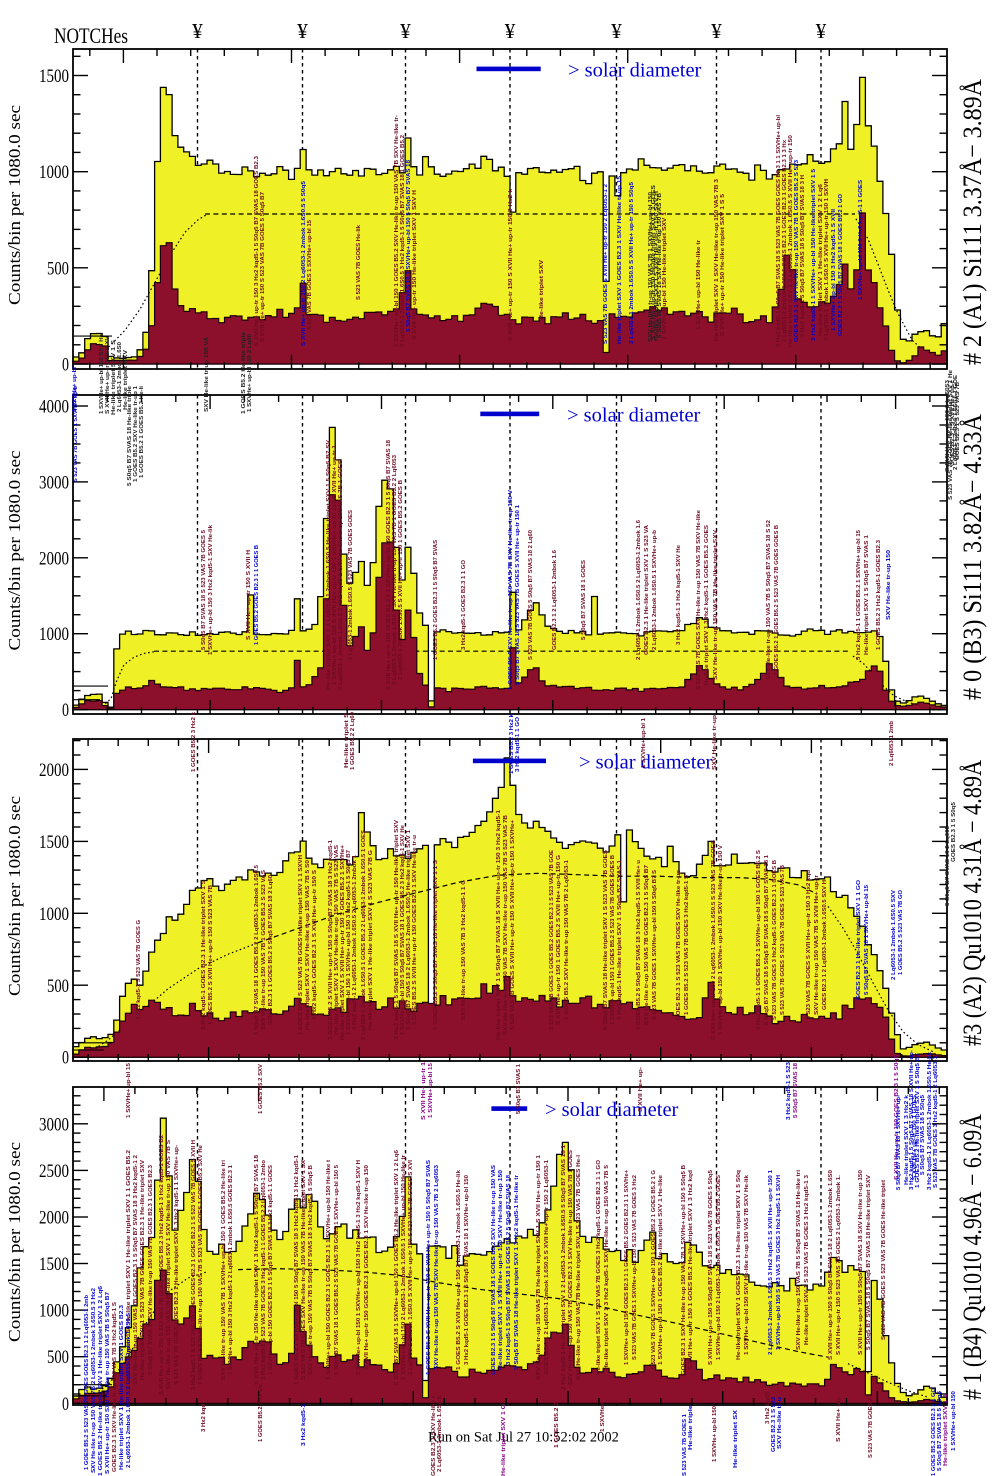 This screenshot has width=1004, height=1476. I want to click on svg-text:He-like triplet SXV 1 5 S0q5 B: He-like triplet SXV 1 5 S0q5 B7 SVAS 1, so click(867, 595).